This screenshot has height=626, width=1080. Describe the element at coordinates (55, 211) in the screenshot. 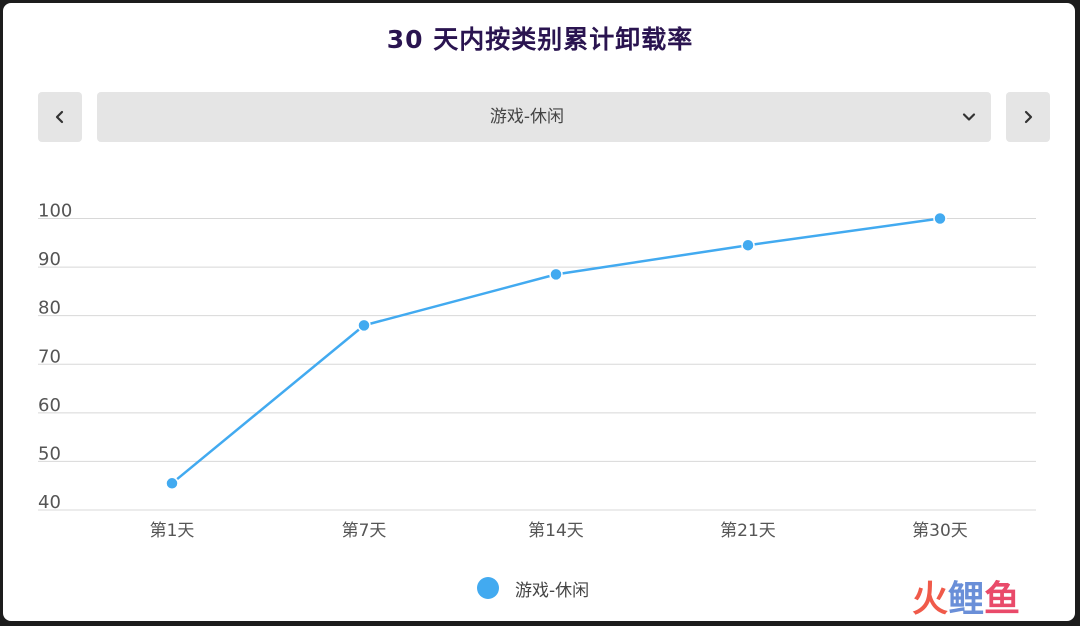

I see `y-tick-label: 100` at that location.